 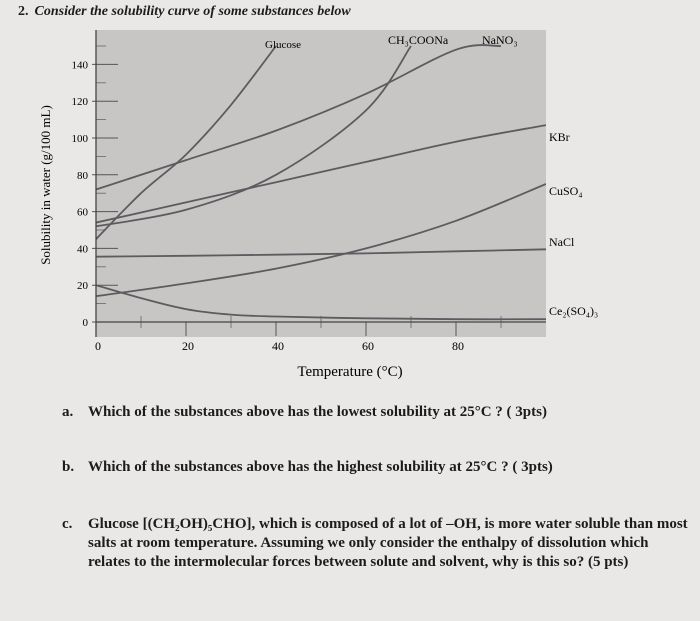 What do you see at coordinates (83, 286) in the screenshot?
I see `y-tick-label: 20` at bounding box center [83, 286].